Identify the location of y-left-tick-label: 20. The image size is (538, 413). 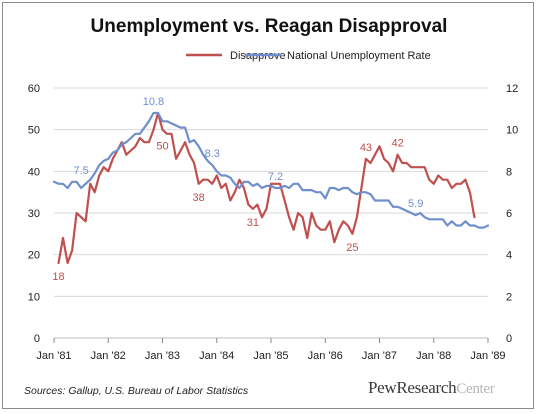
(34, 256).